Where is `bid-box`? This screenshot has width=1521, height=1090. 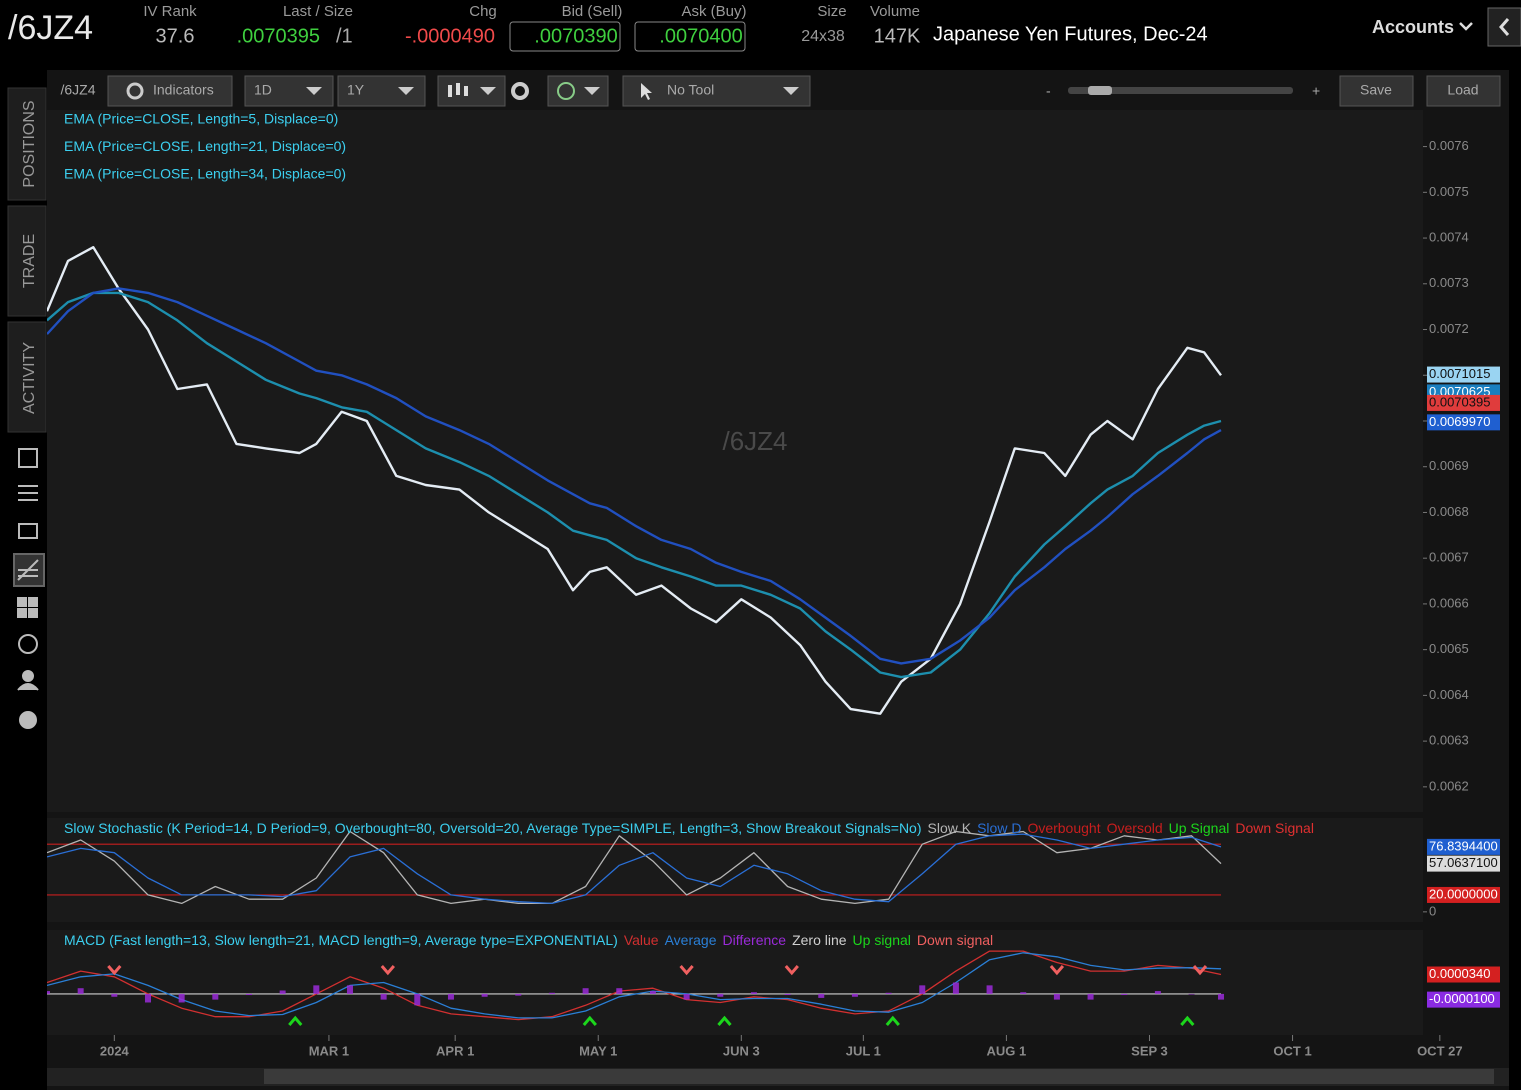
bid-box is located at coordinates (565, 36).